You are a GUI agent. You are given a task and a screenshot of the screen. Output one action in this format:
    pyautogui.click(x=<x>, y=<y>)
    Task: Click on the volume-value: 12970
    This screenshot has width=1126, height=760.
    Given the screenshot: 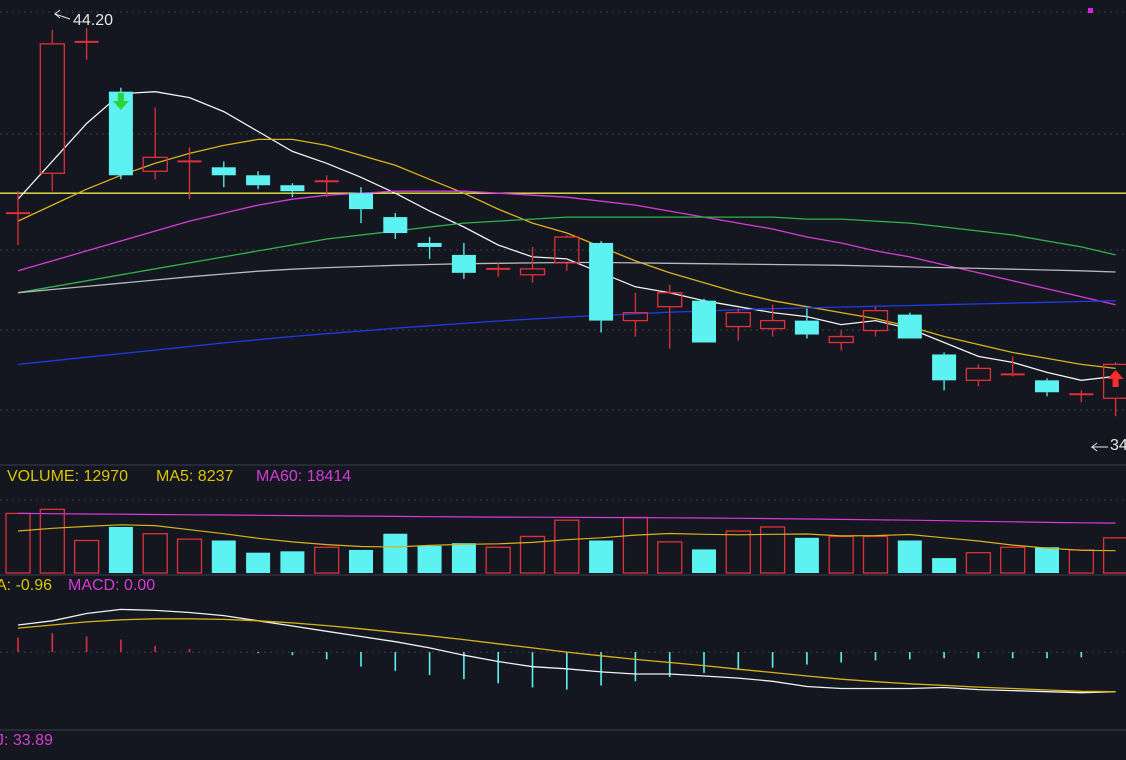 What is the action you would take?
    pyautogui.click(x=105, y=476)
    